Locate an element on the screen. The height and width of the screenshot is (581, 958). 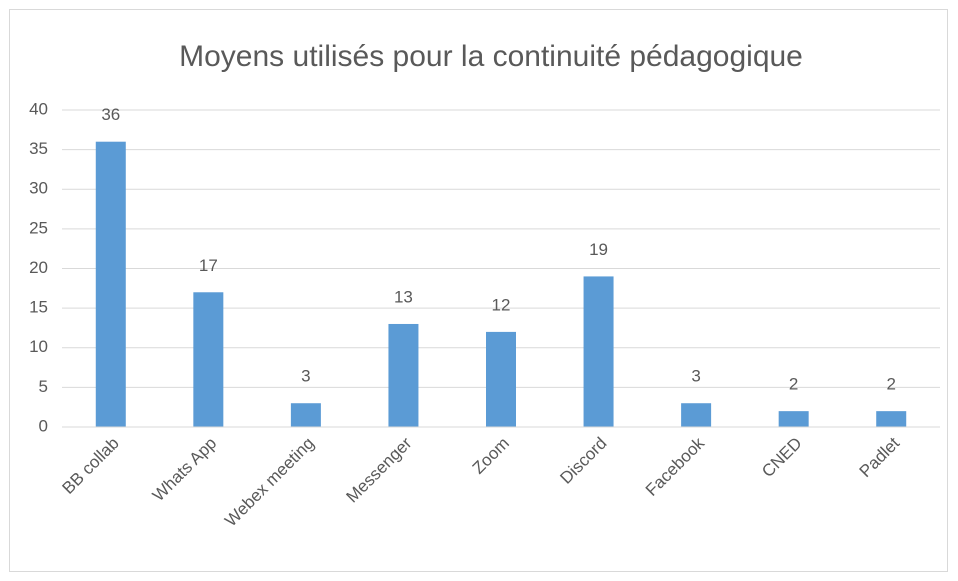
y-tick-label: 30 is located at coordinates (38, 188).